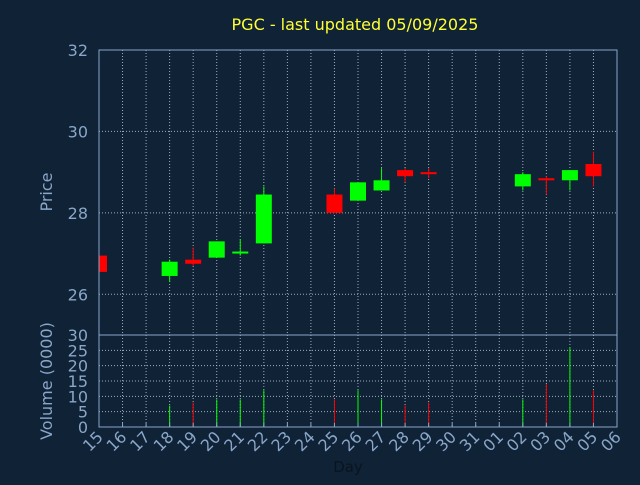 The width and height of the screenshot is (640, 485). What do you see at coordinates (78, 350) in the screenshot?
I see `volume-tick-label: 25` at bounding box center [78, 350].